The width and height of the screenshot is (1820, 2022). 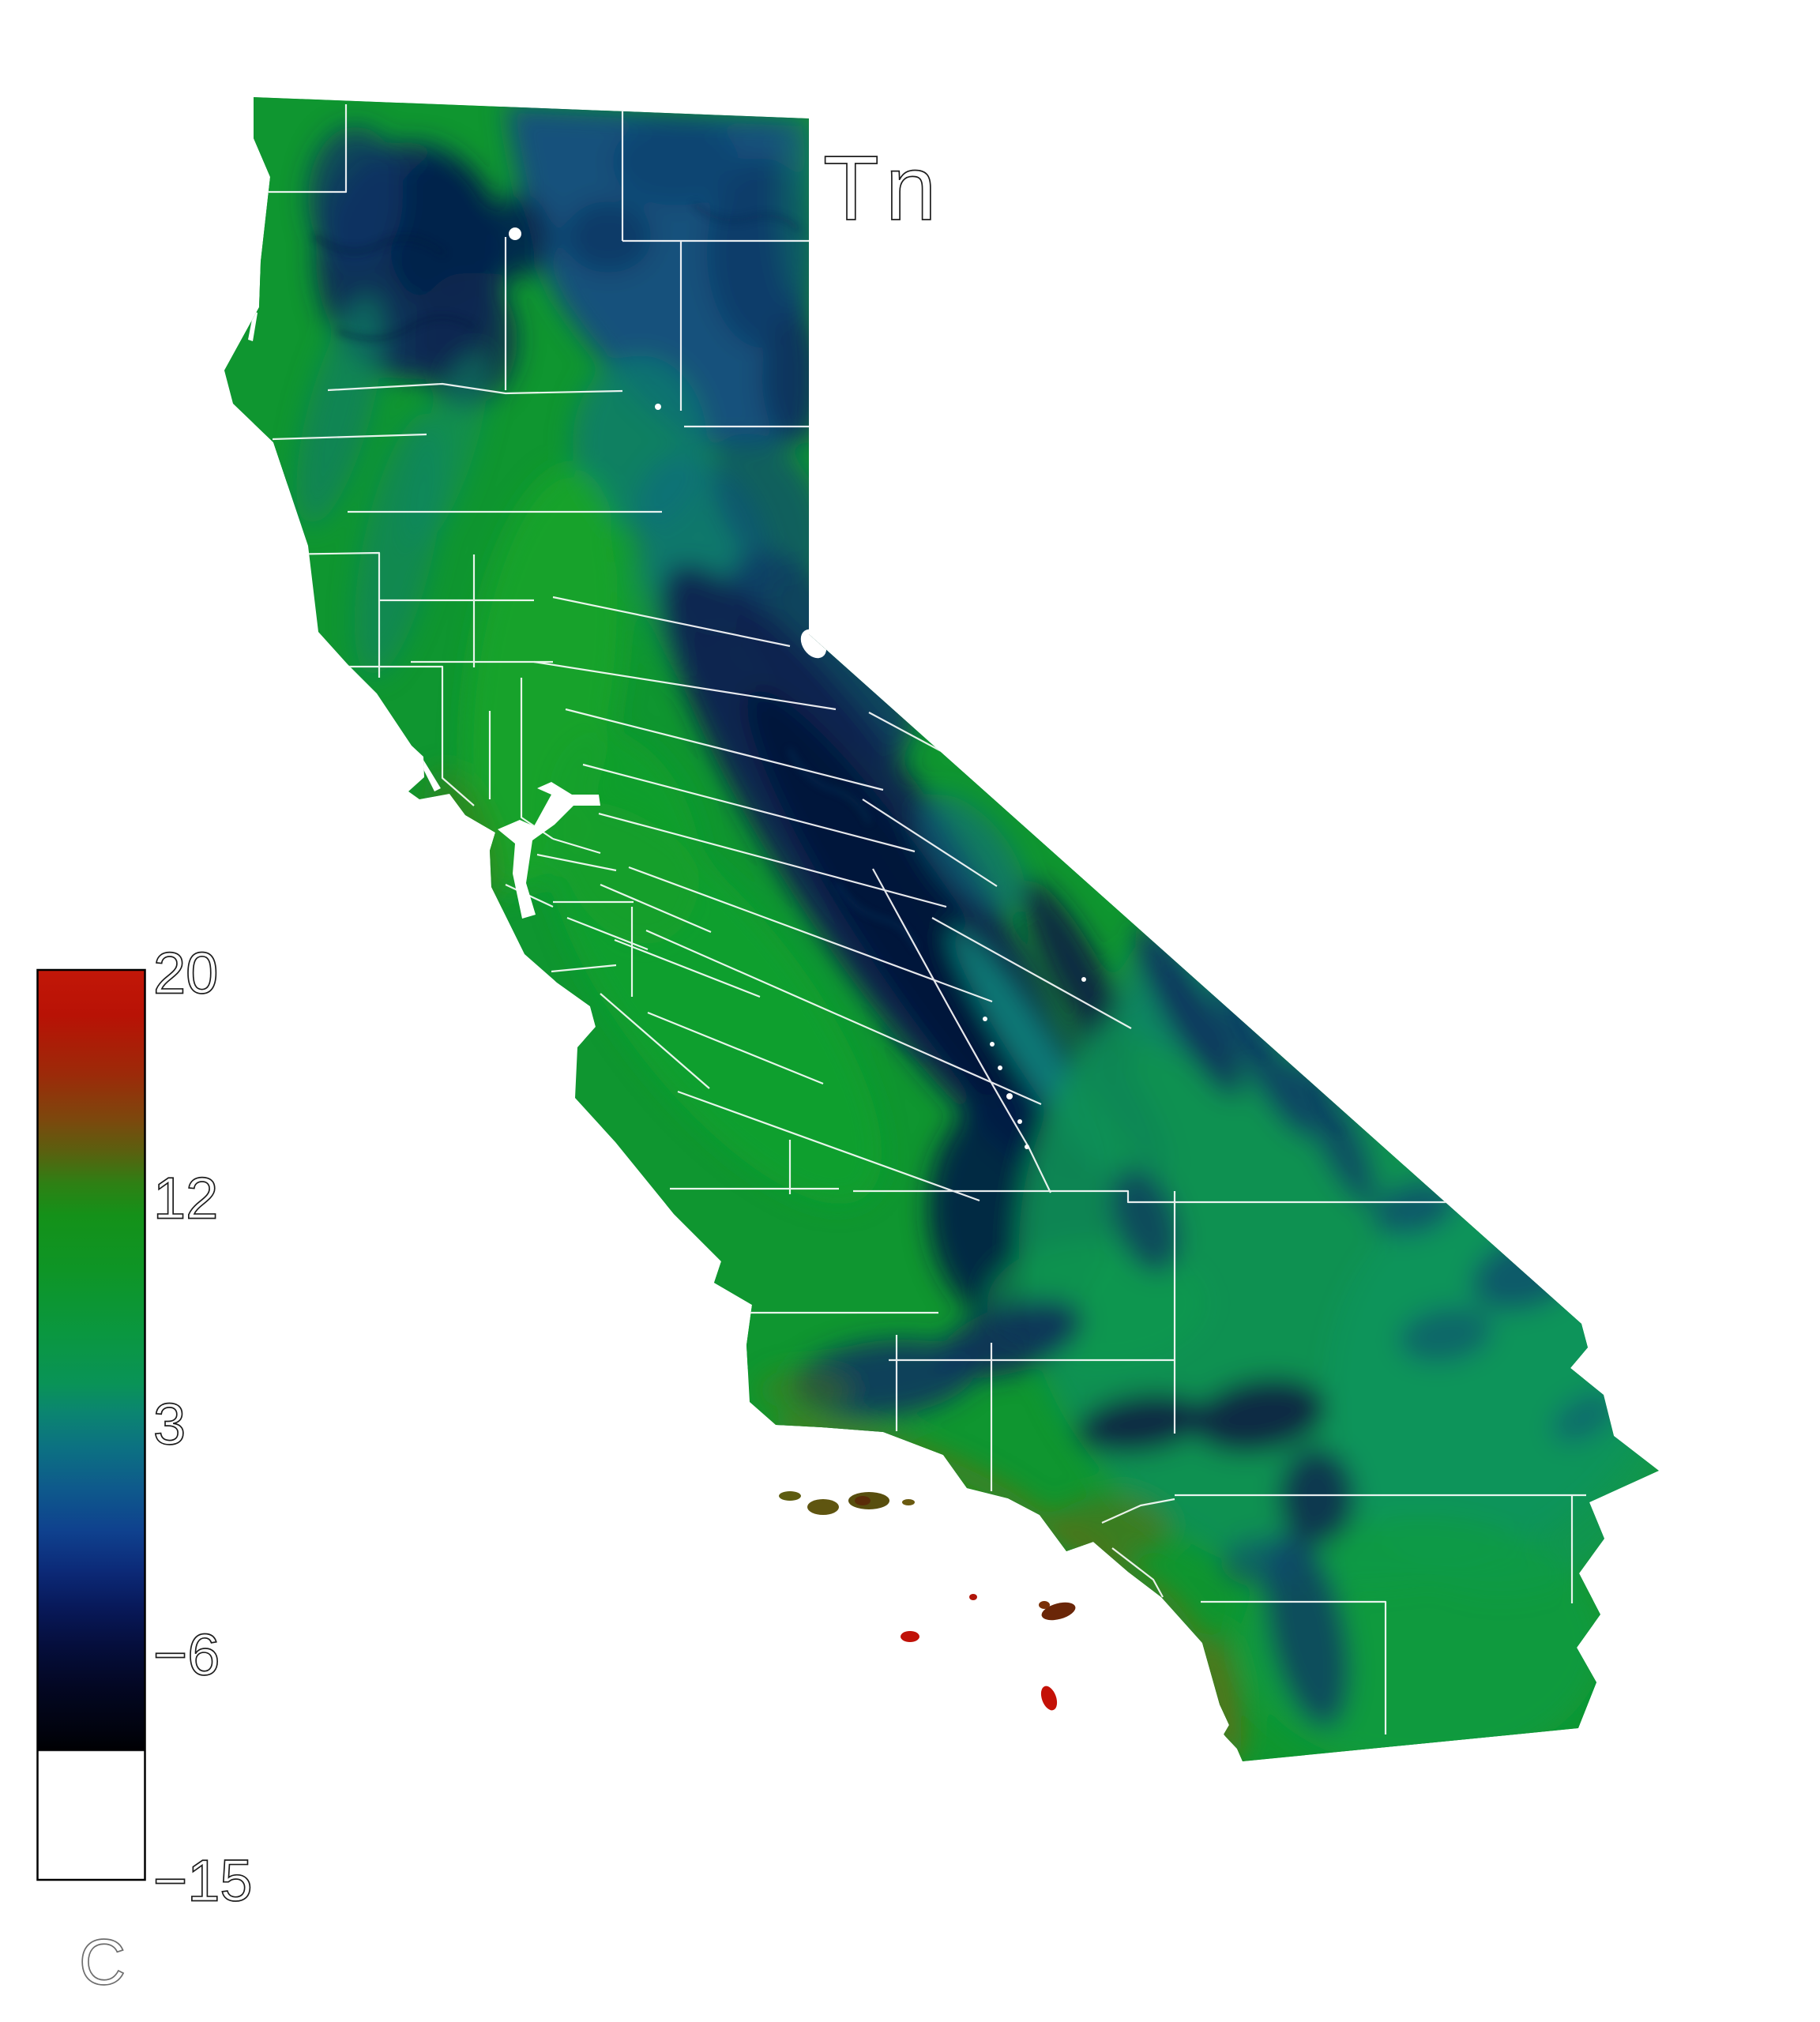 What do you see at coordinates (169, 1424) in the screenshot?
I see `colorbar-tick-3: 3` at bounding box center [169, 1424].